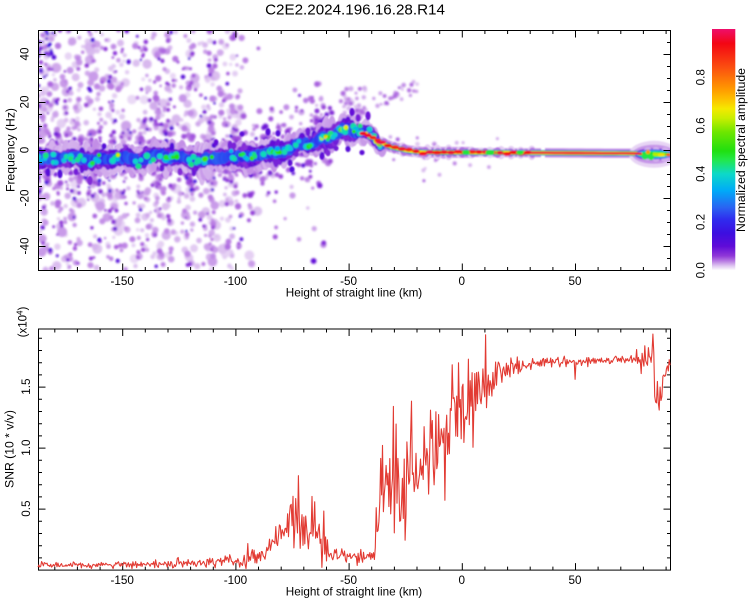 The image size is (750, 600). I want to click on svg-text: 20, so click(25, 102).